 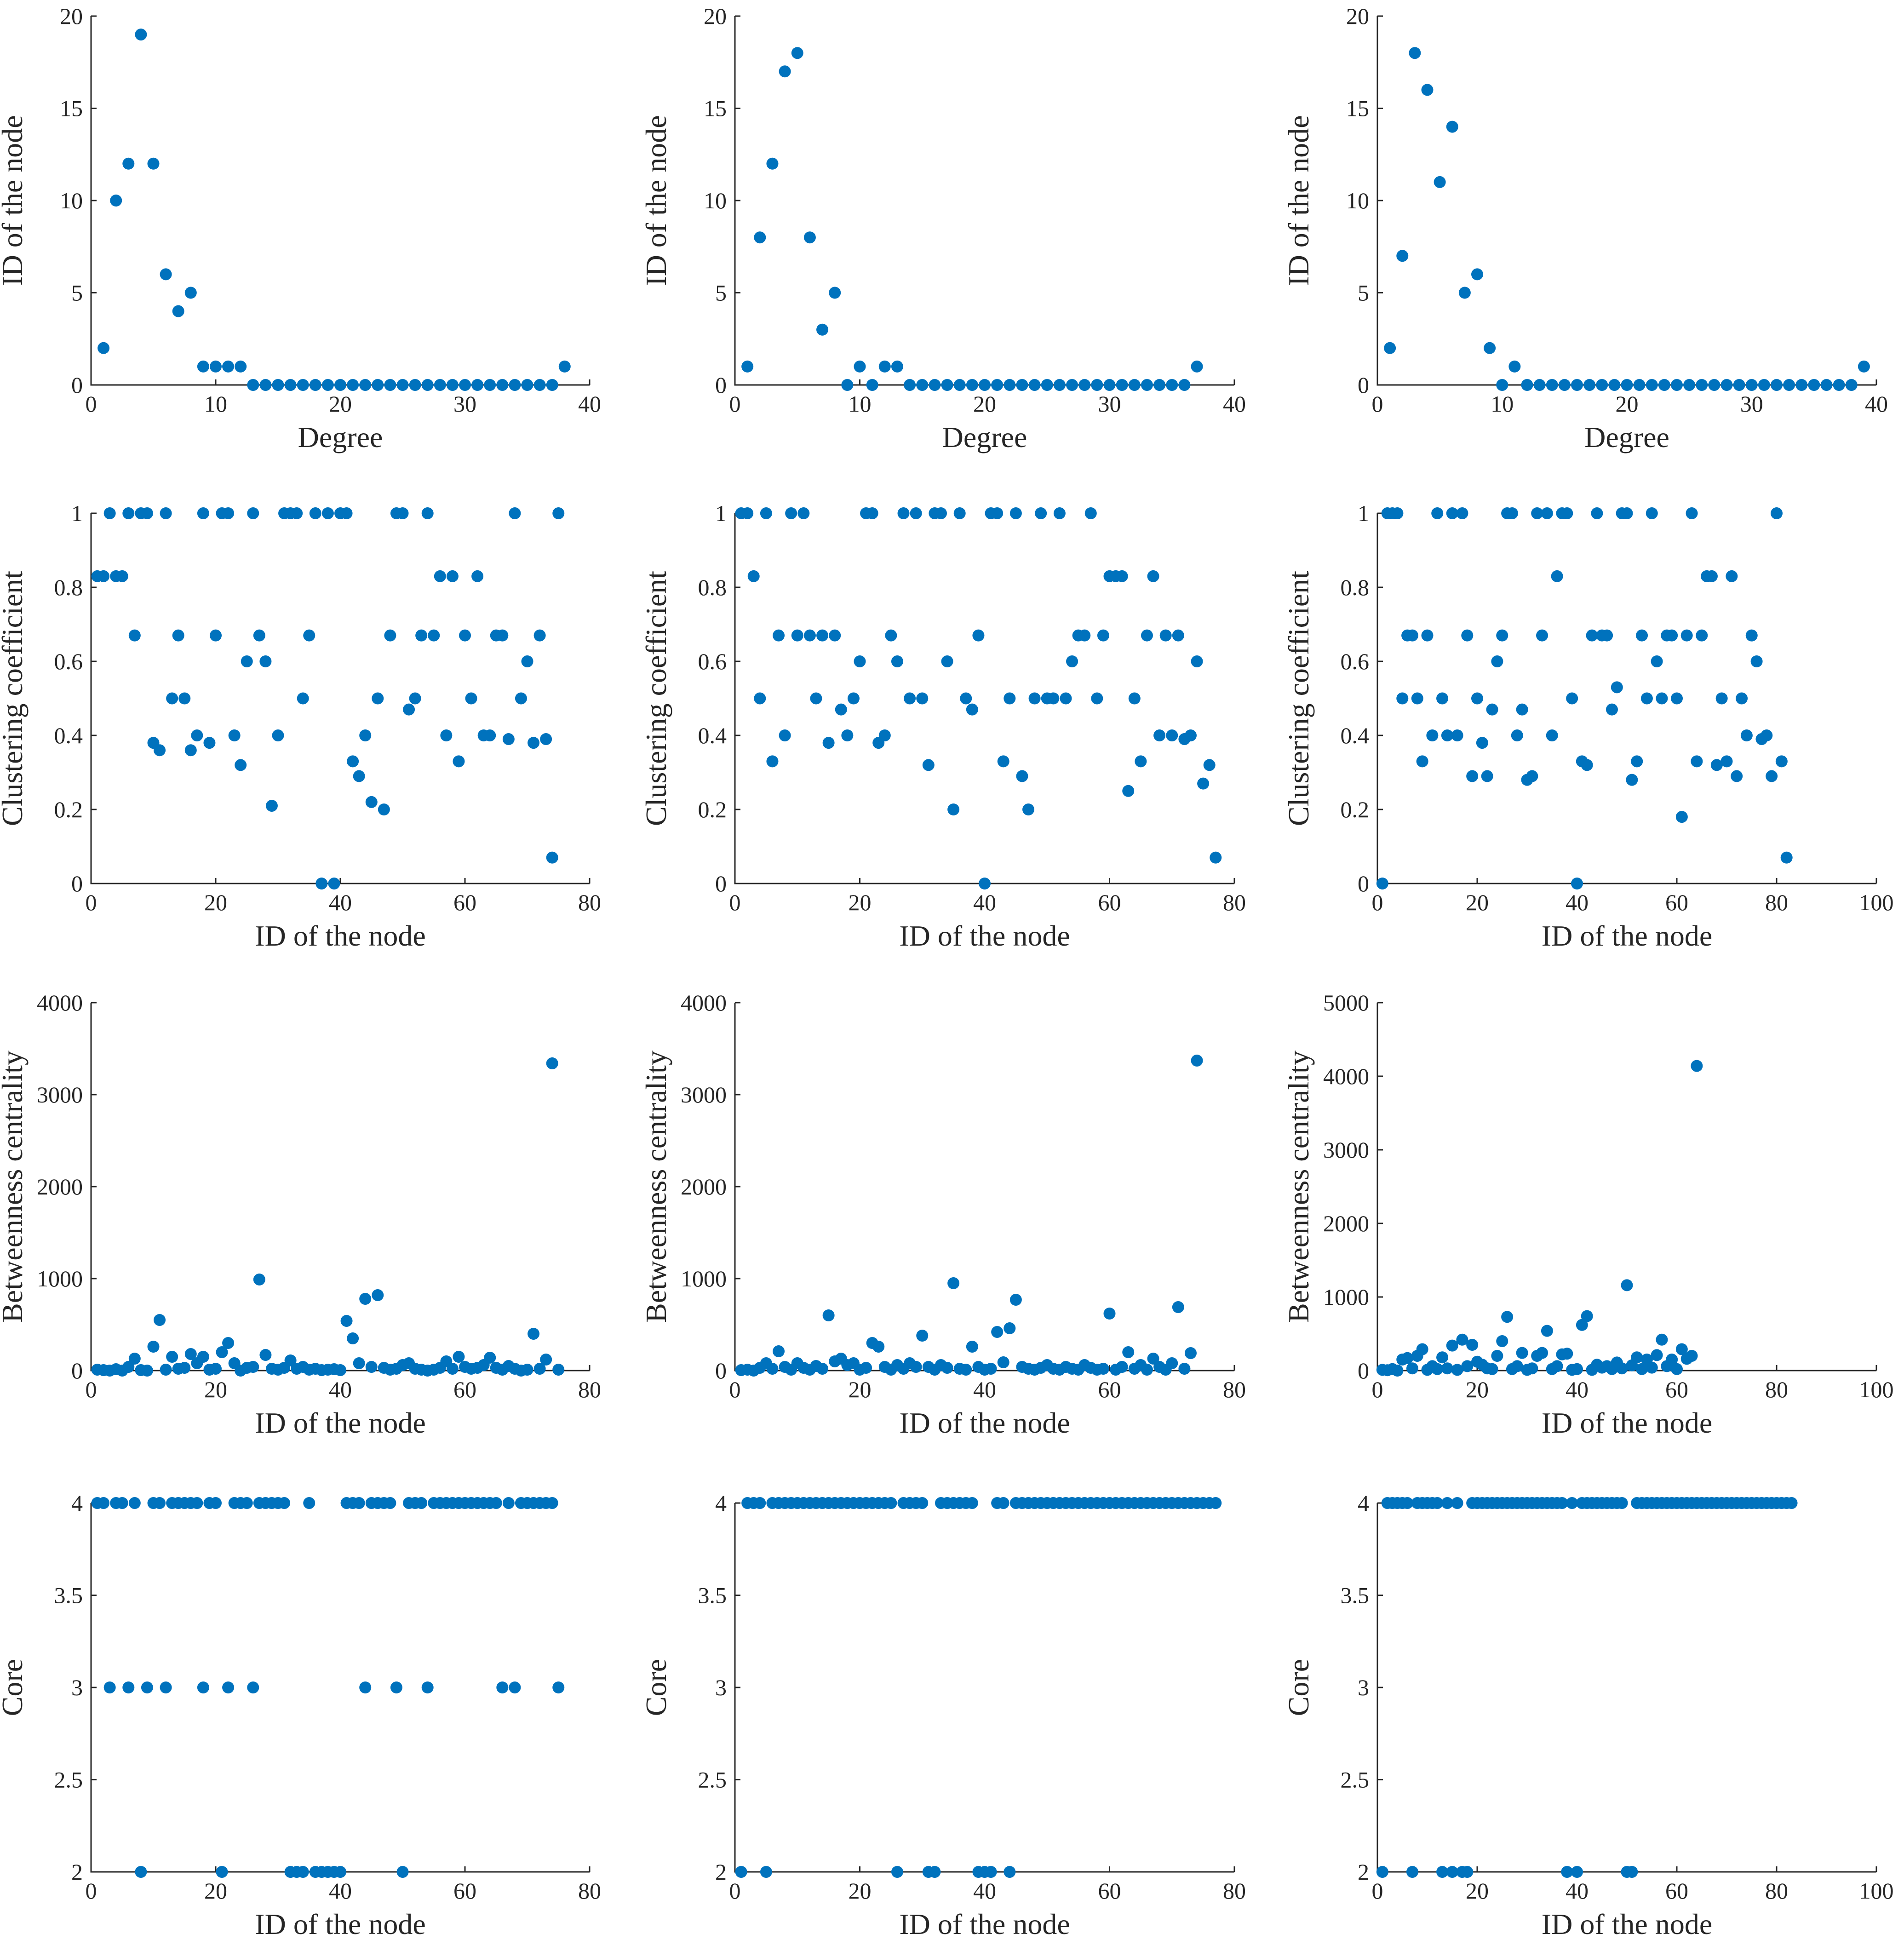 I want to click on y-tick-label: 1000, so click(x=60, y=1278).